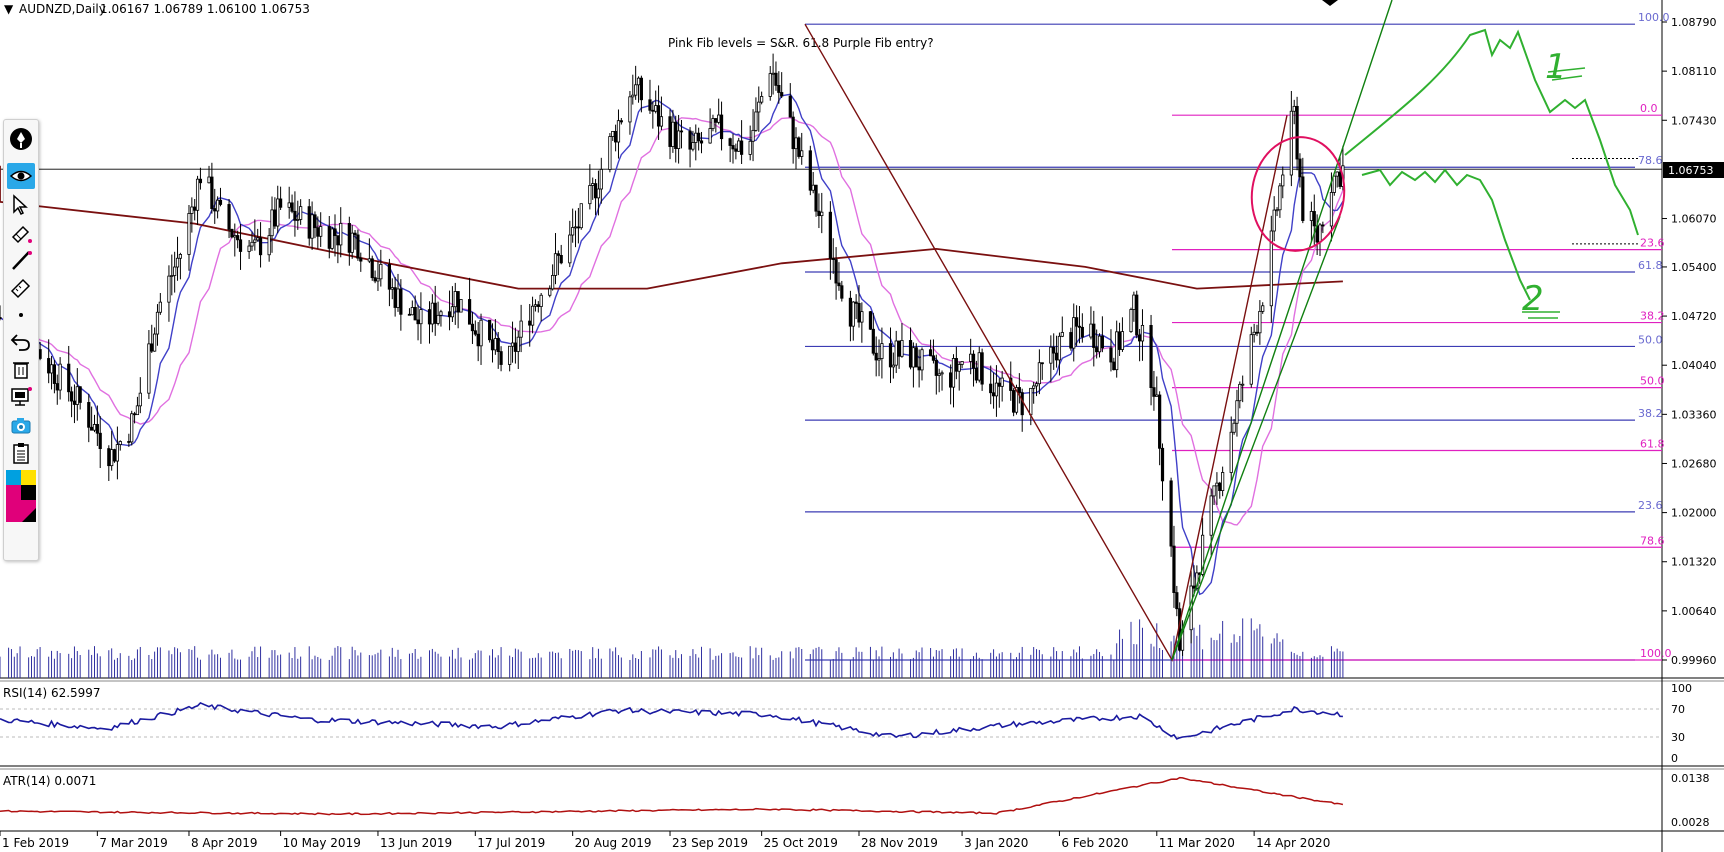  I want to click on dot-icon, so click(21, 315).